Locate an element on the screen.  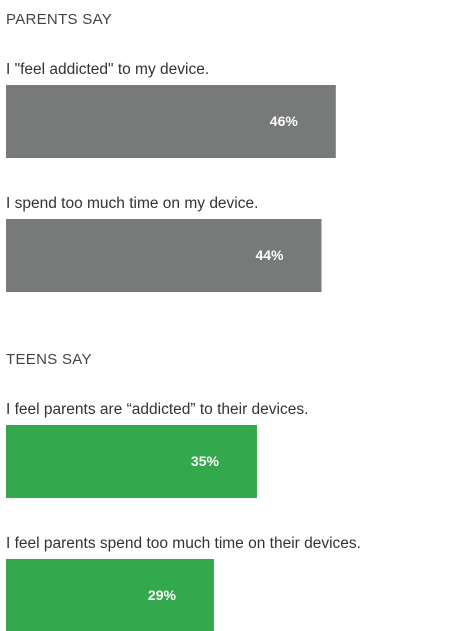
category-label: I "feel addicted" to my device. is located at coordinates (107, 69).